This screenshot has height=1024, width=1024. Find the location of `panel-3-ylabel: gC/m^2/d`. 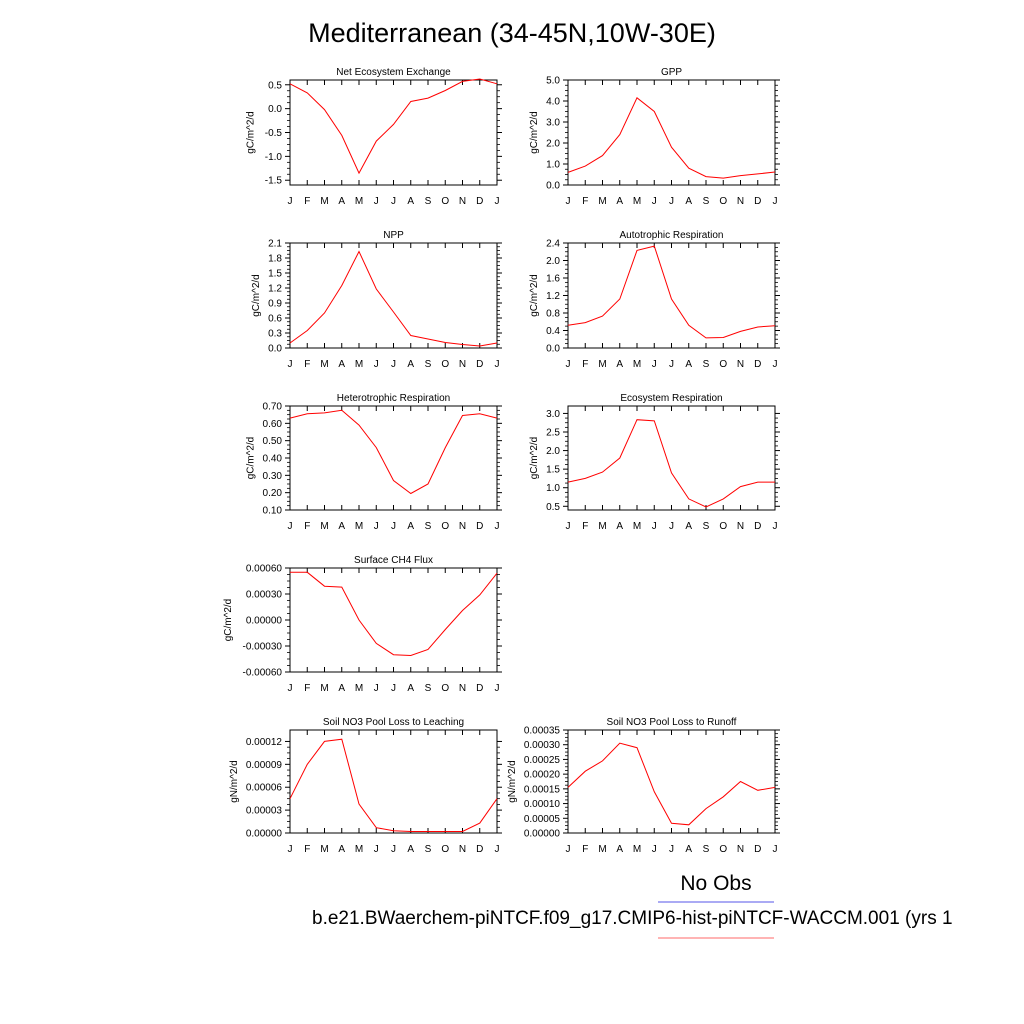

panel-3-ylabel: gC/m^2/d is located at coordinates (256, 295).